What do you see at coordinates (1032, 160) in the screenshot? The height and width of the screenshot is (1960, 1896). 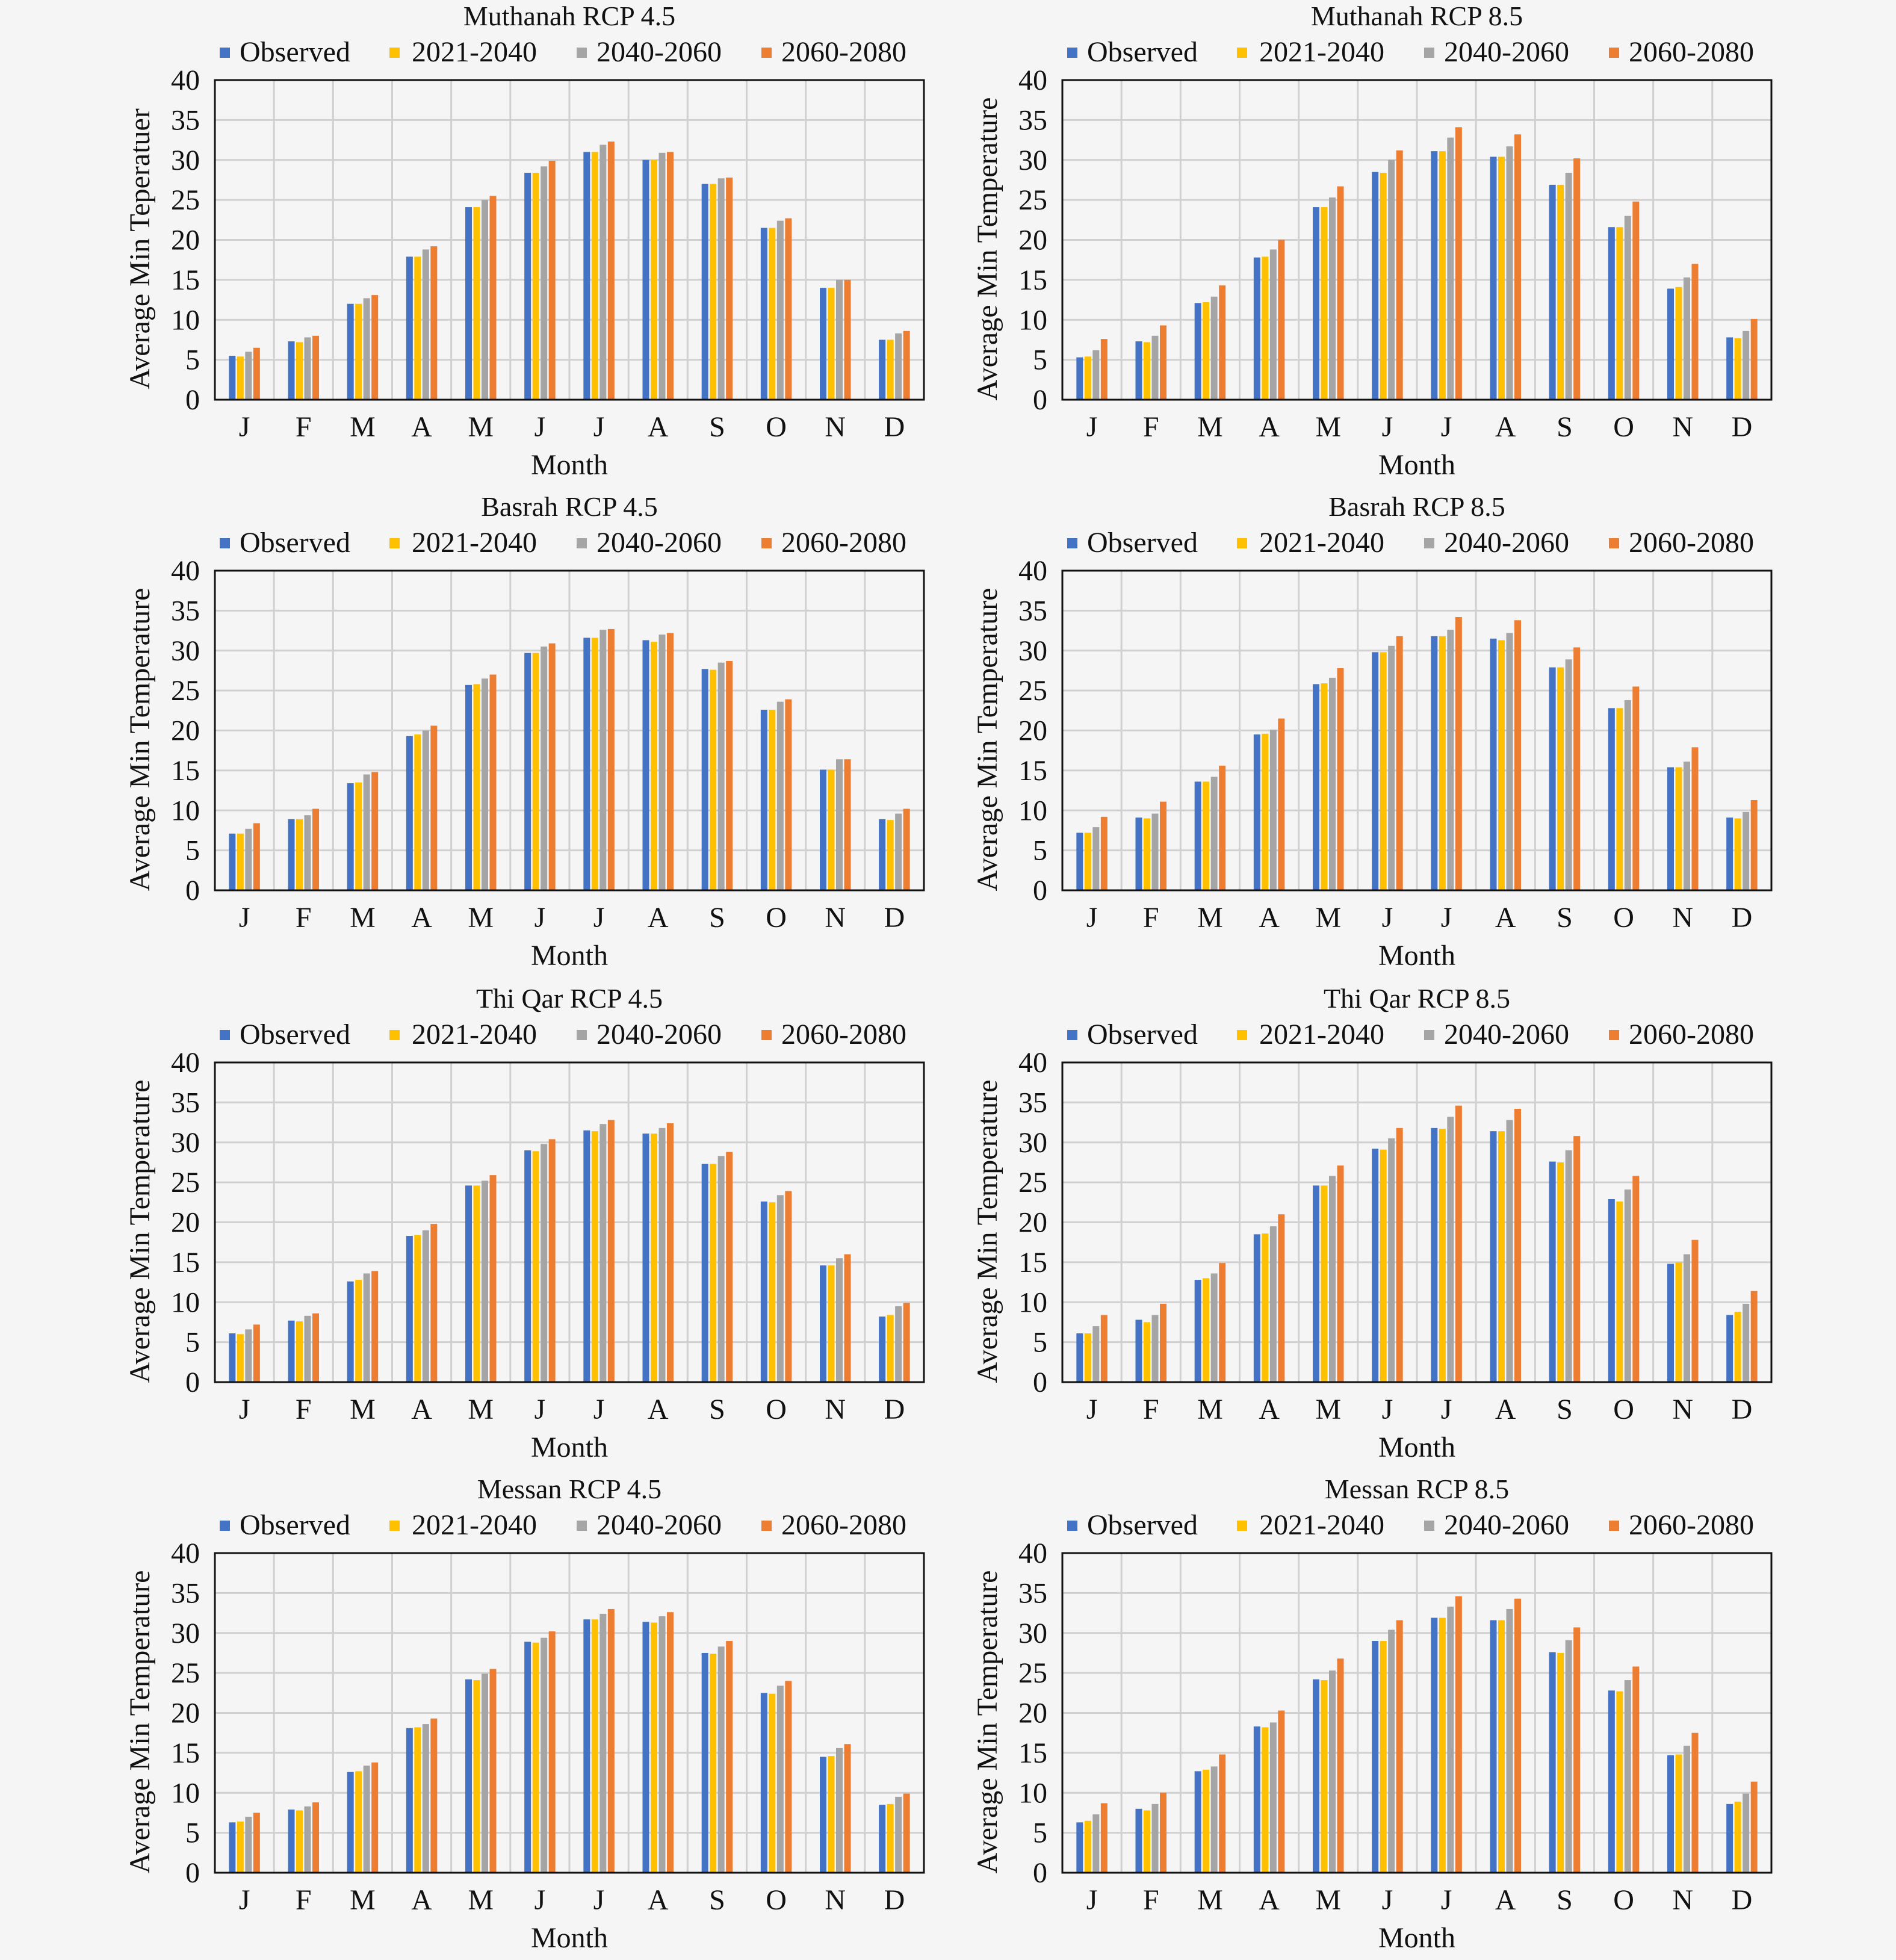 I see `y-tick-label: 30` at bounding box center [1032, 160].